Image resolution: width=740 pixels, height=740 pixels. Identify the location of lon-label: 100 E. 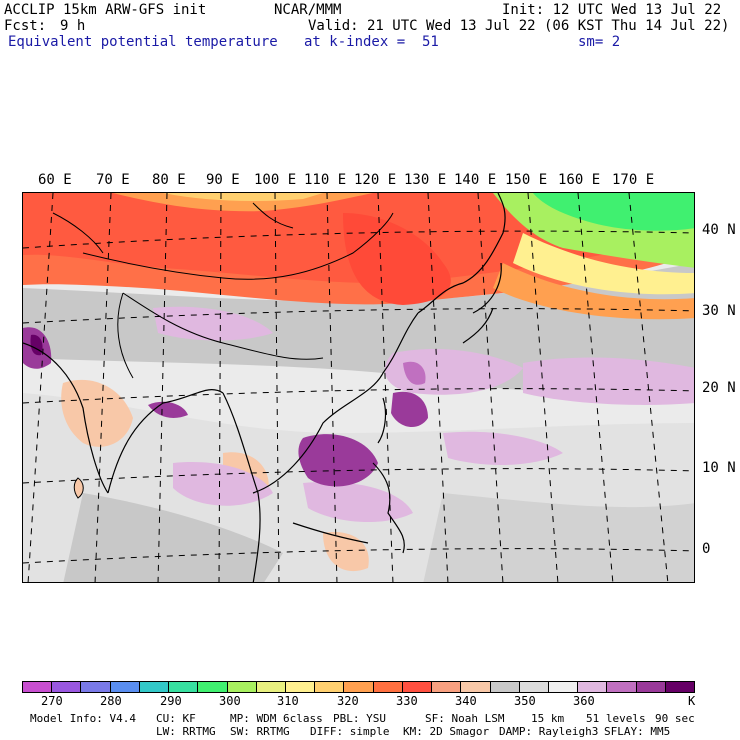
(275, 180).